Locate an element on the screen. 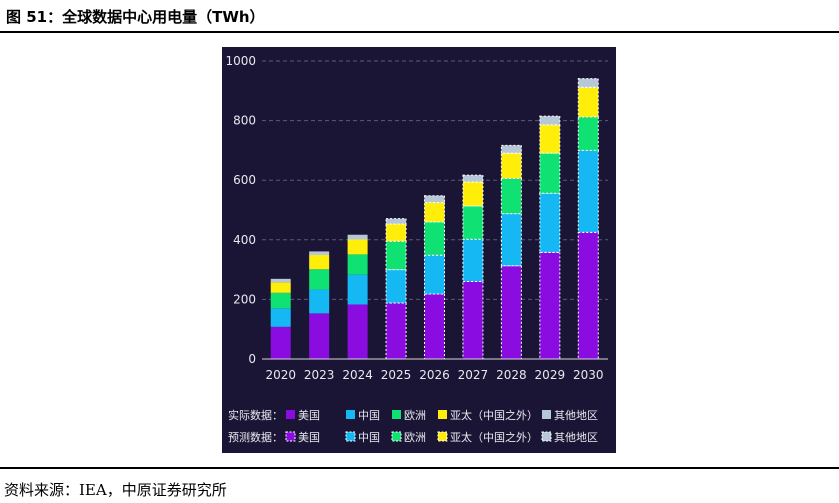  x-tick-label: 2028 is located at coordinates (511, 375).